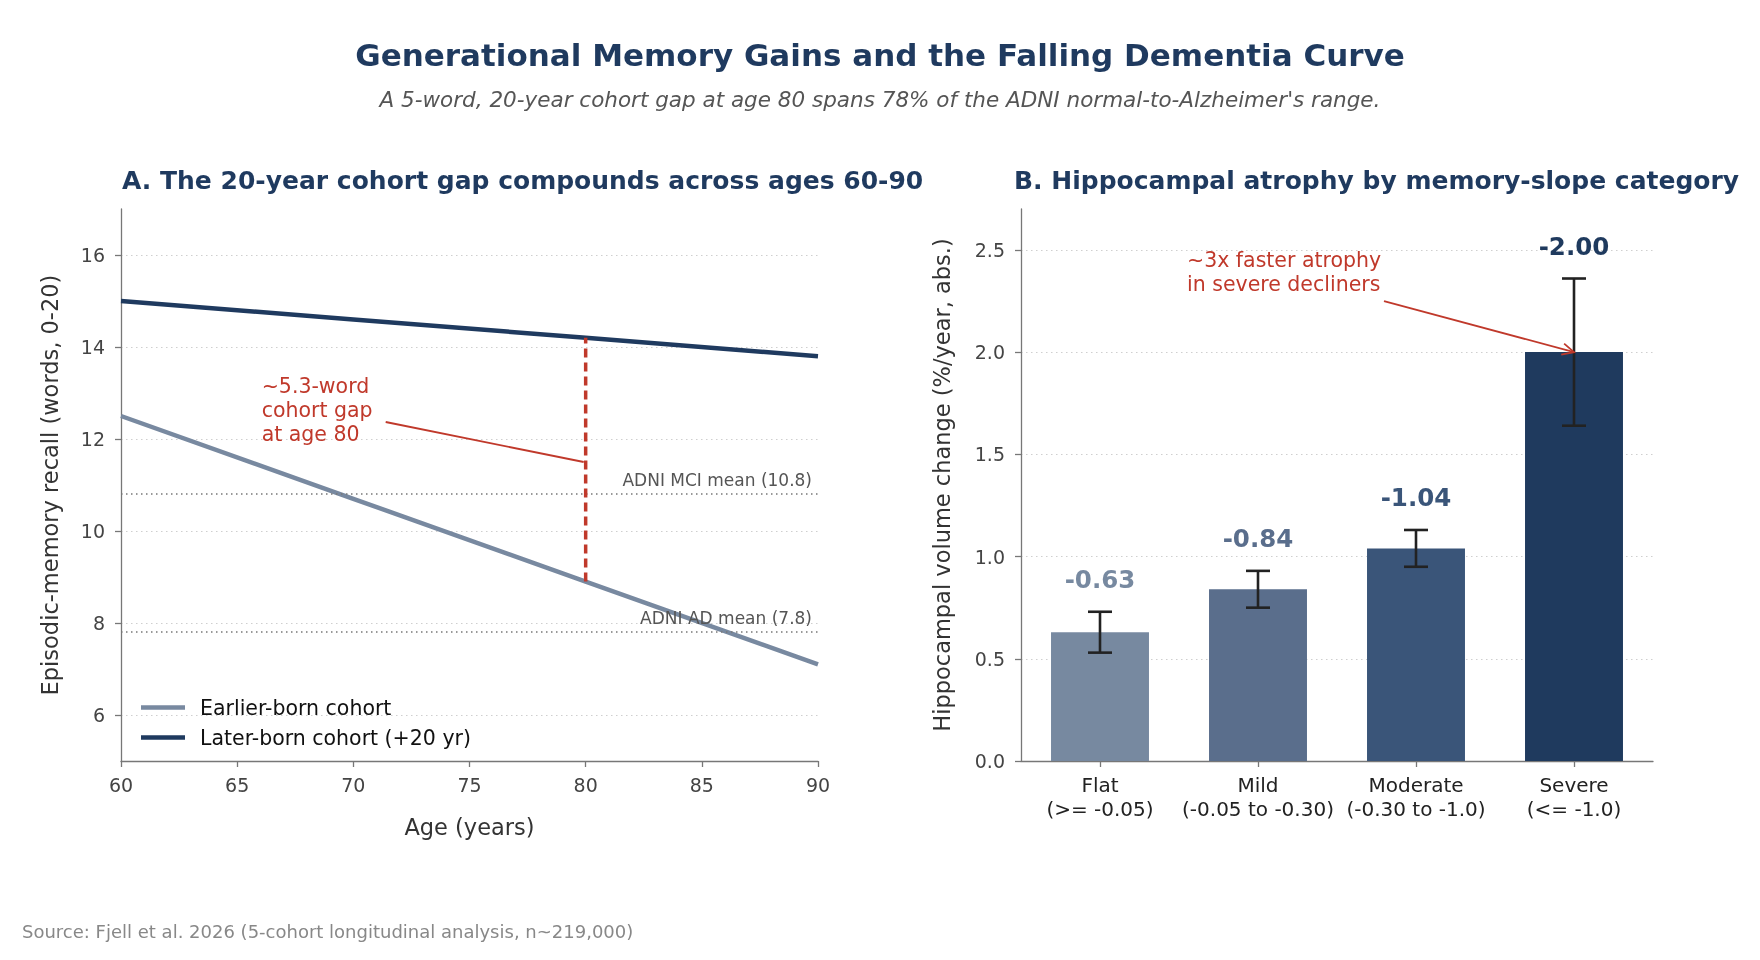 The width and height of the screenshot is (1760, 960). I want to click on y-tick-label: 12, so click(92, 439).